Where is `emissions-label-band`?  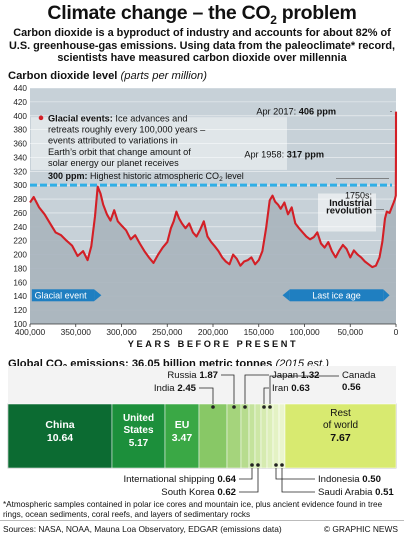
emissions-label-band is located at coordinates (202, 385).